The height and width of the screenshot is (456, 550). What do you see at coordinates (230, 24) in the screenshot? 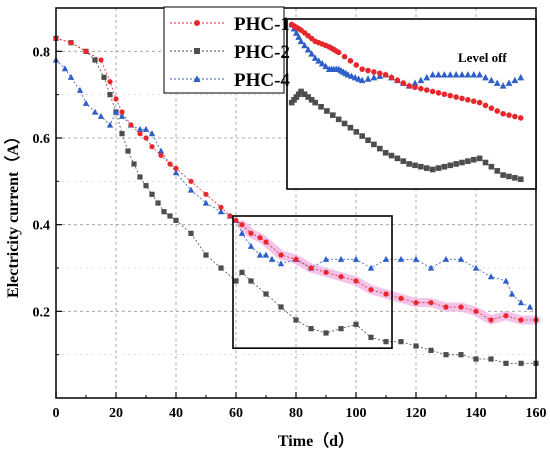
I see `legend-item-phc-1: PHC-1` at bounding box center [230, 24].